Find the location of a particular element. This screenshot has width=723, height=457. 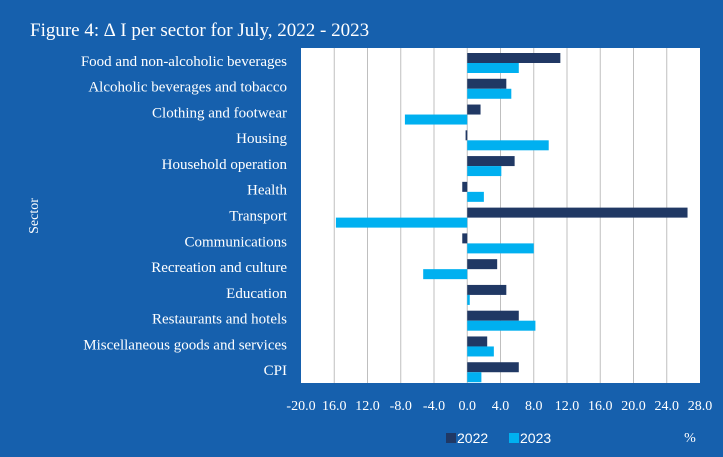

category-label: Food and non-alcoholic beverages is located at coordinates (184, 62).